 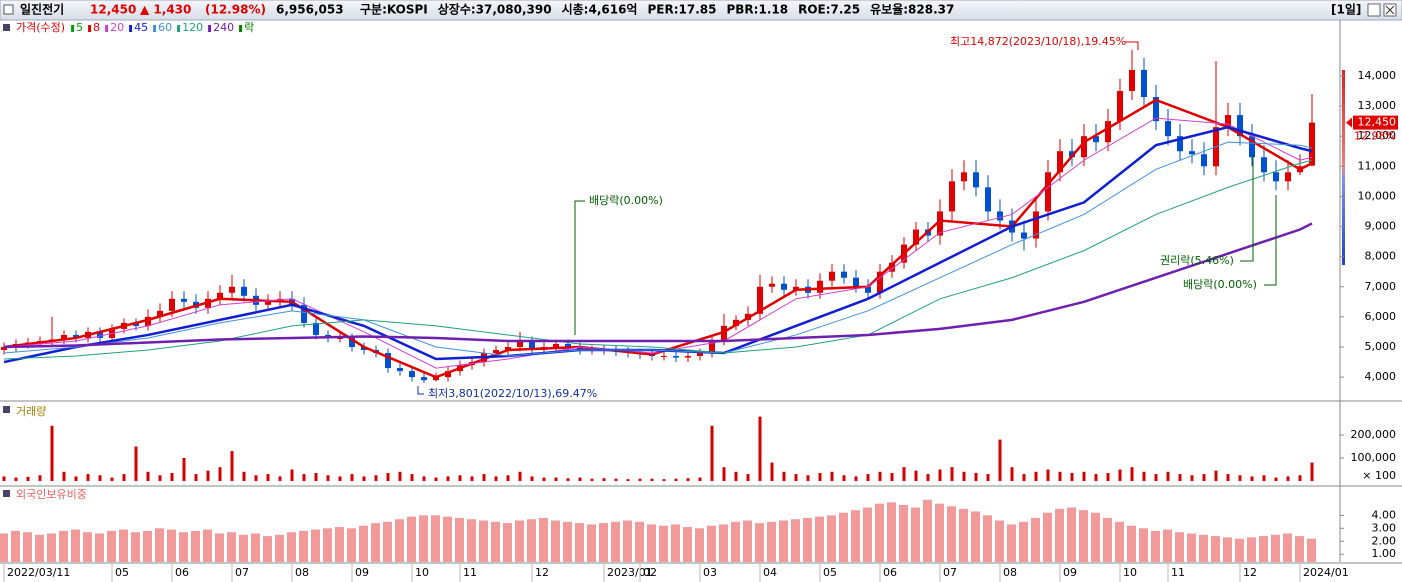 I want to click on legend-label: 120, so click(x=192, y=27).